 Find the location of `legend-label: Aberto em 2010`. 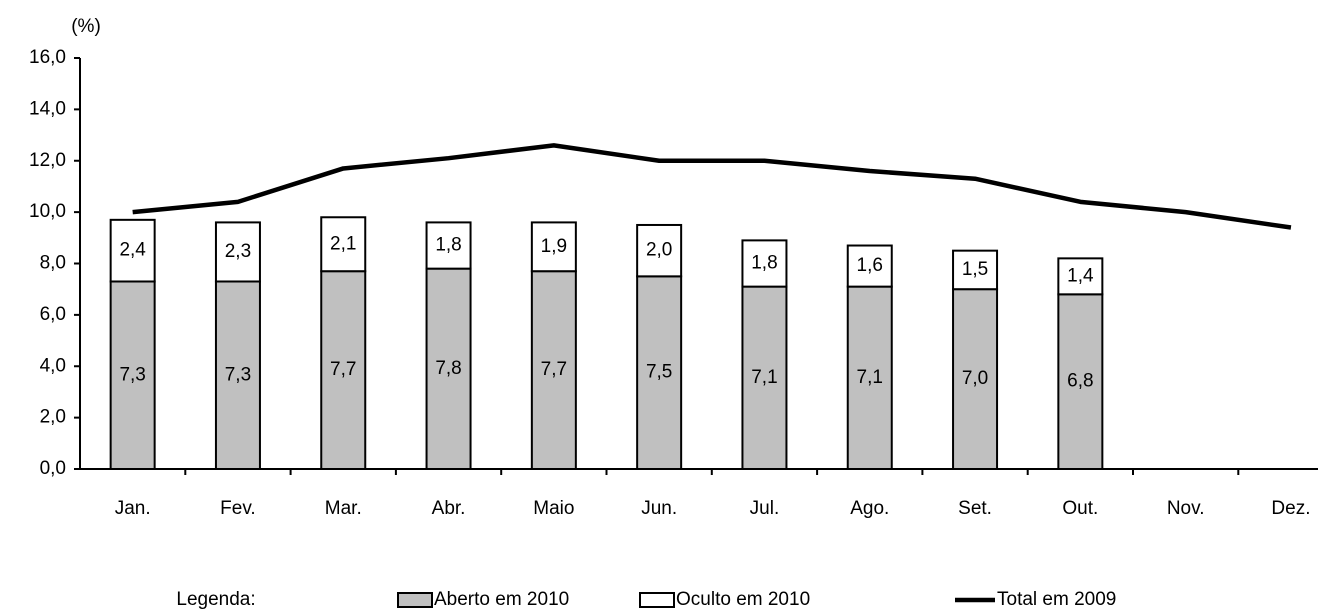

legend-label: Aberto em 2010 is located at coordinates (501, 599).